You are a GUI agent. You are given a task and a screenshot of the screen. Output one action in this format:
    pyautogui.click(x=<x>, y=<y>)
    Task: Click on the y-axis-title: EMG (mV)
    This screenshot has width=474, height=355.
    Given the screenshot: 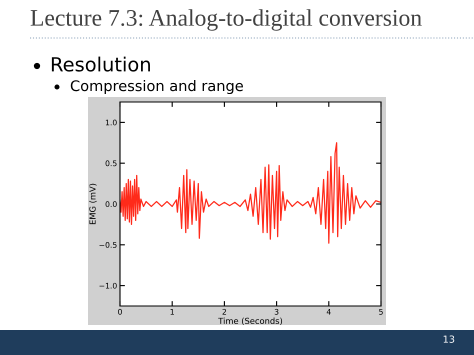 What is the action you would take?
    pyautogui.click(x=93, y=204)
    